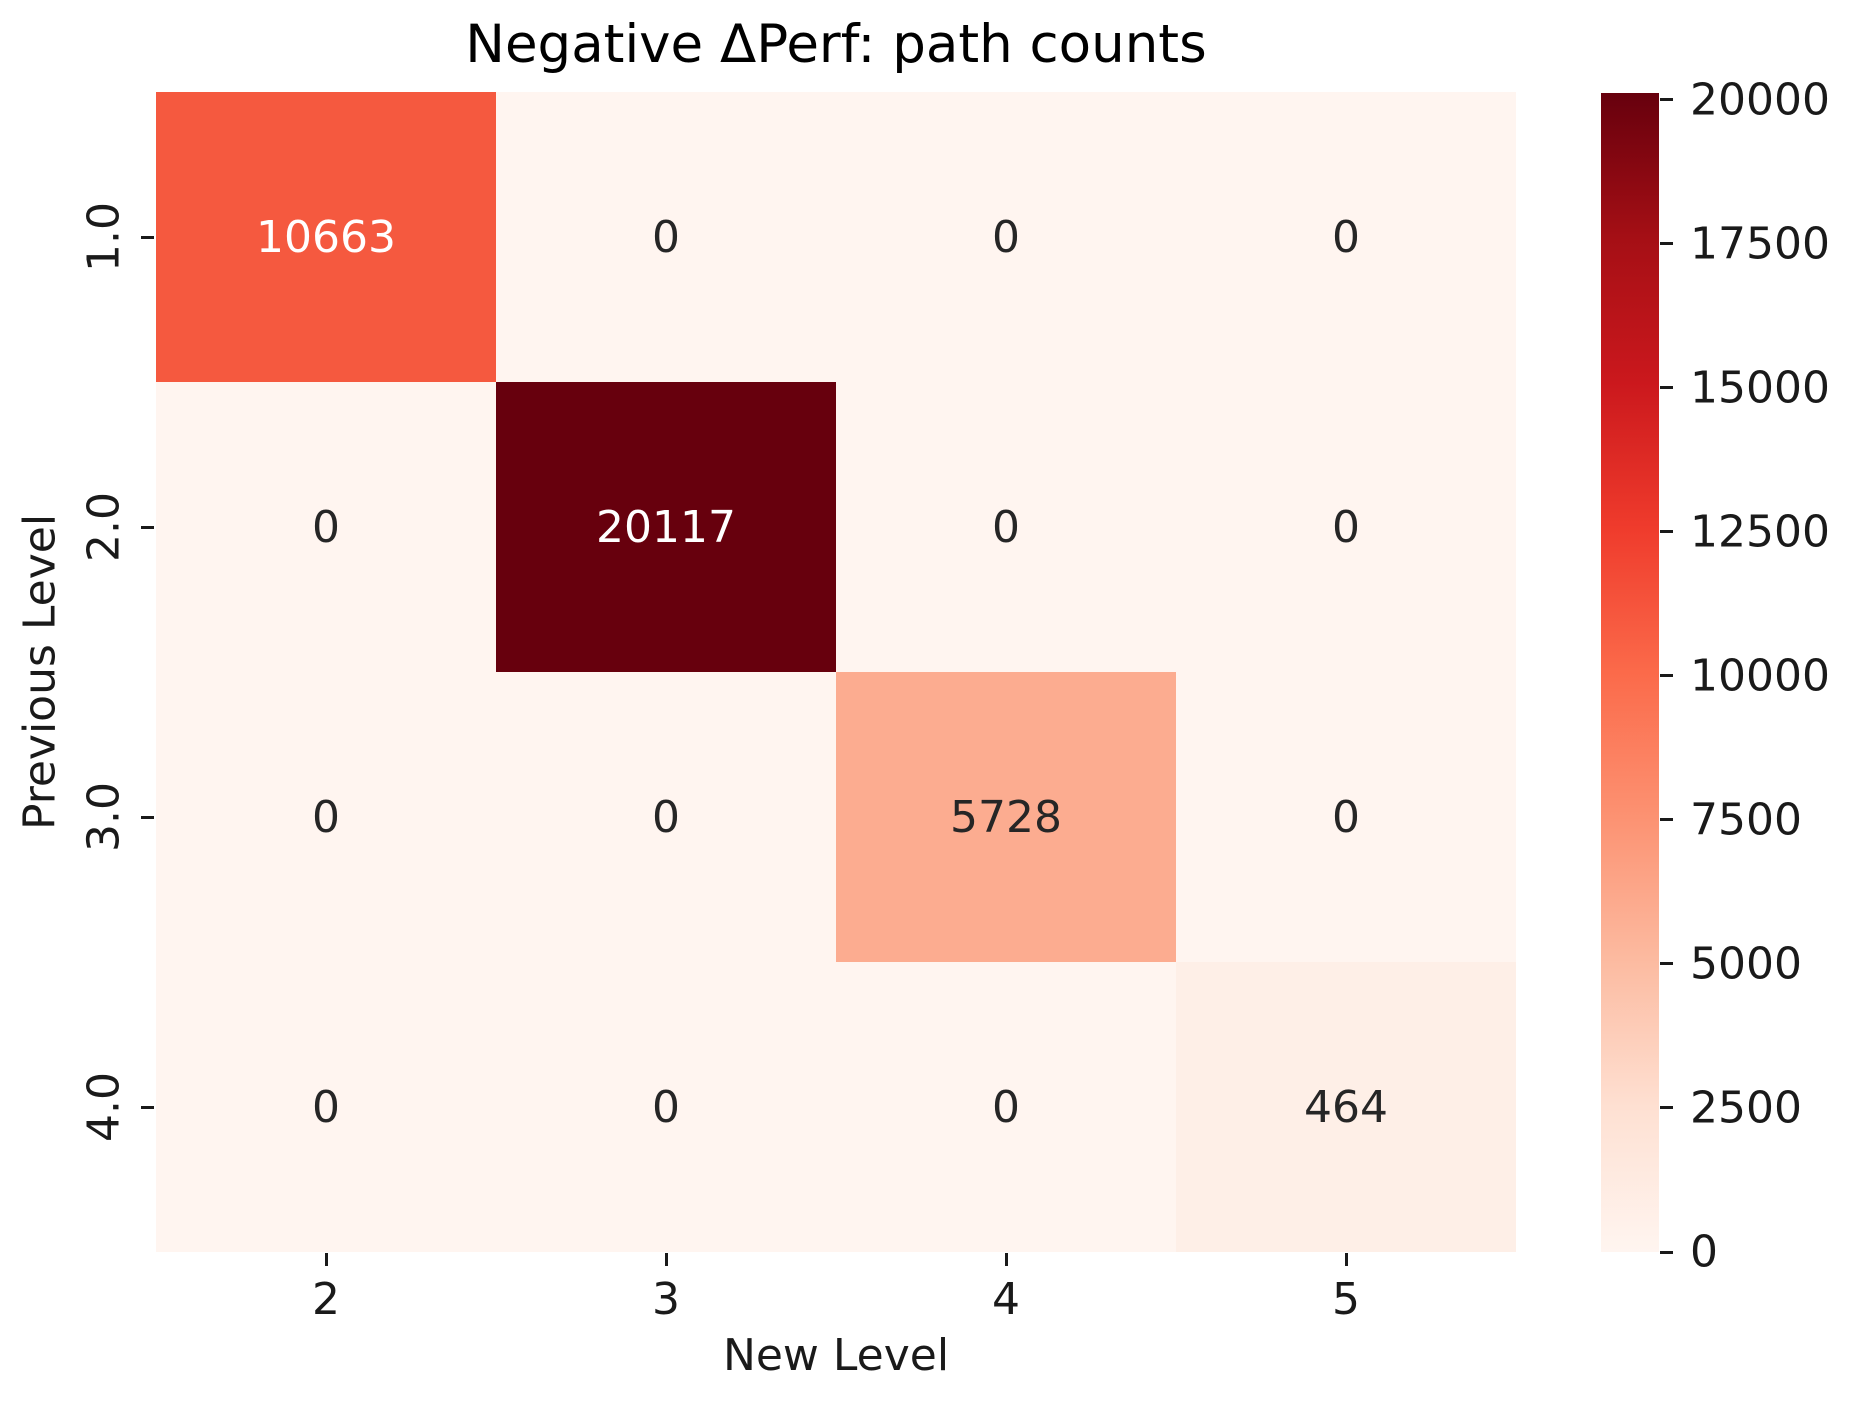 The height and width of the screenshot is (1408, 1850). I want to click on x-tick-label: 2, so click(326, 1299).